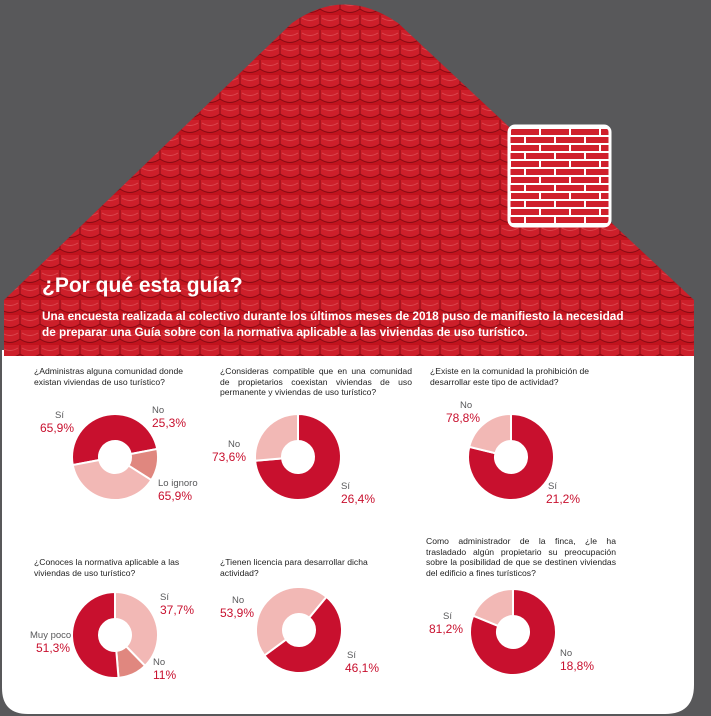 The image size is (711, 716). Describe the element at coordinates (169, 423) in the screenshot. I see `chart1-value-no: 25,3%` at that location.